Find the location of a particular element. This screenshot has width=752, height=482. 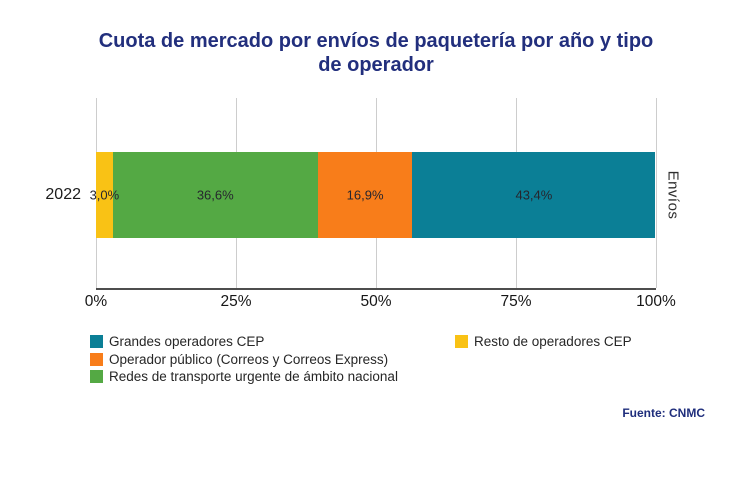

bar-segment-redes-de-transporte-urgente-de-mbito-nacional is located at coordinates (215, 195).